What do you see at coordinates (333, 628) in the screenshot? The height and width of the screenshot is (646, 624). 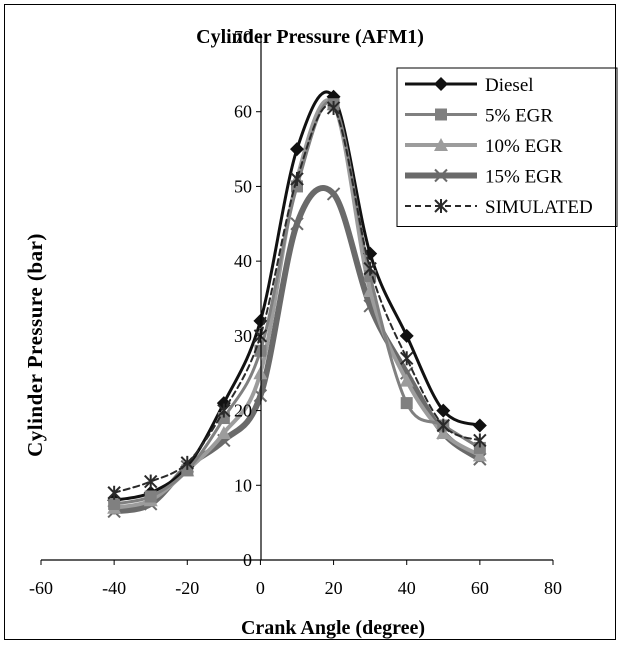 I see `x-axis-label: Crank Angle (degree)` at bounding box center [333, 628].